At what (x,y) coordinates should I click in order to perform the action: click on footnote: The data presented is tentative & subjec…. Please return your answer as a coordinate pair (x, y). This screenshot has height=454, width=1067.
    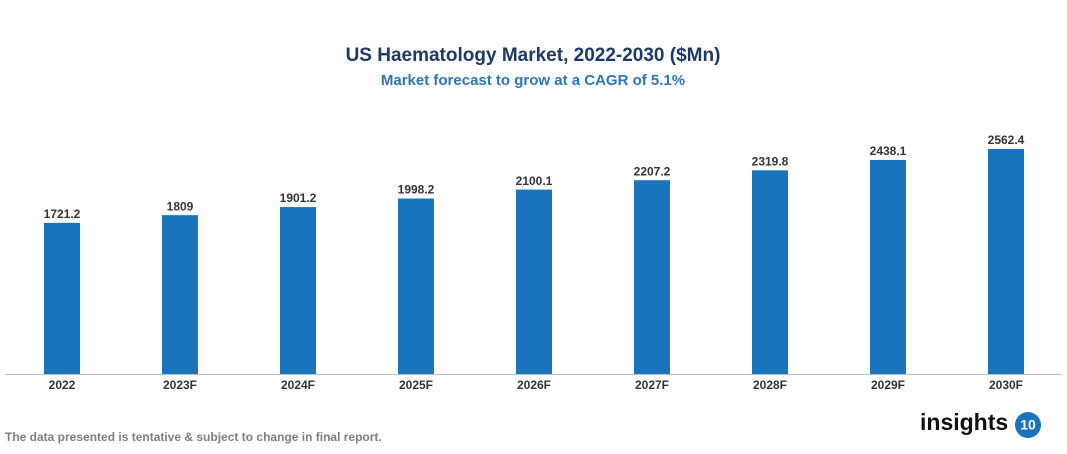
    Looking at the image, I should click on (193, 437).